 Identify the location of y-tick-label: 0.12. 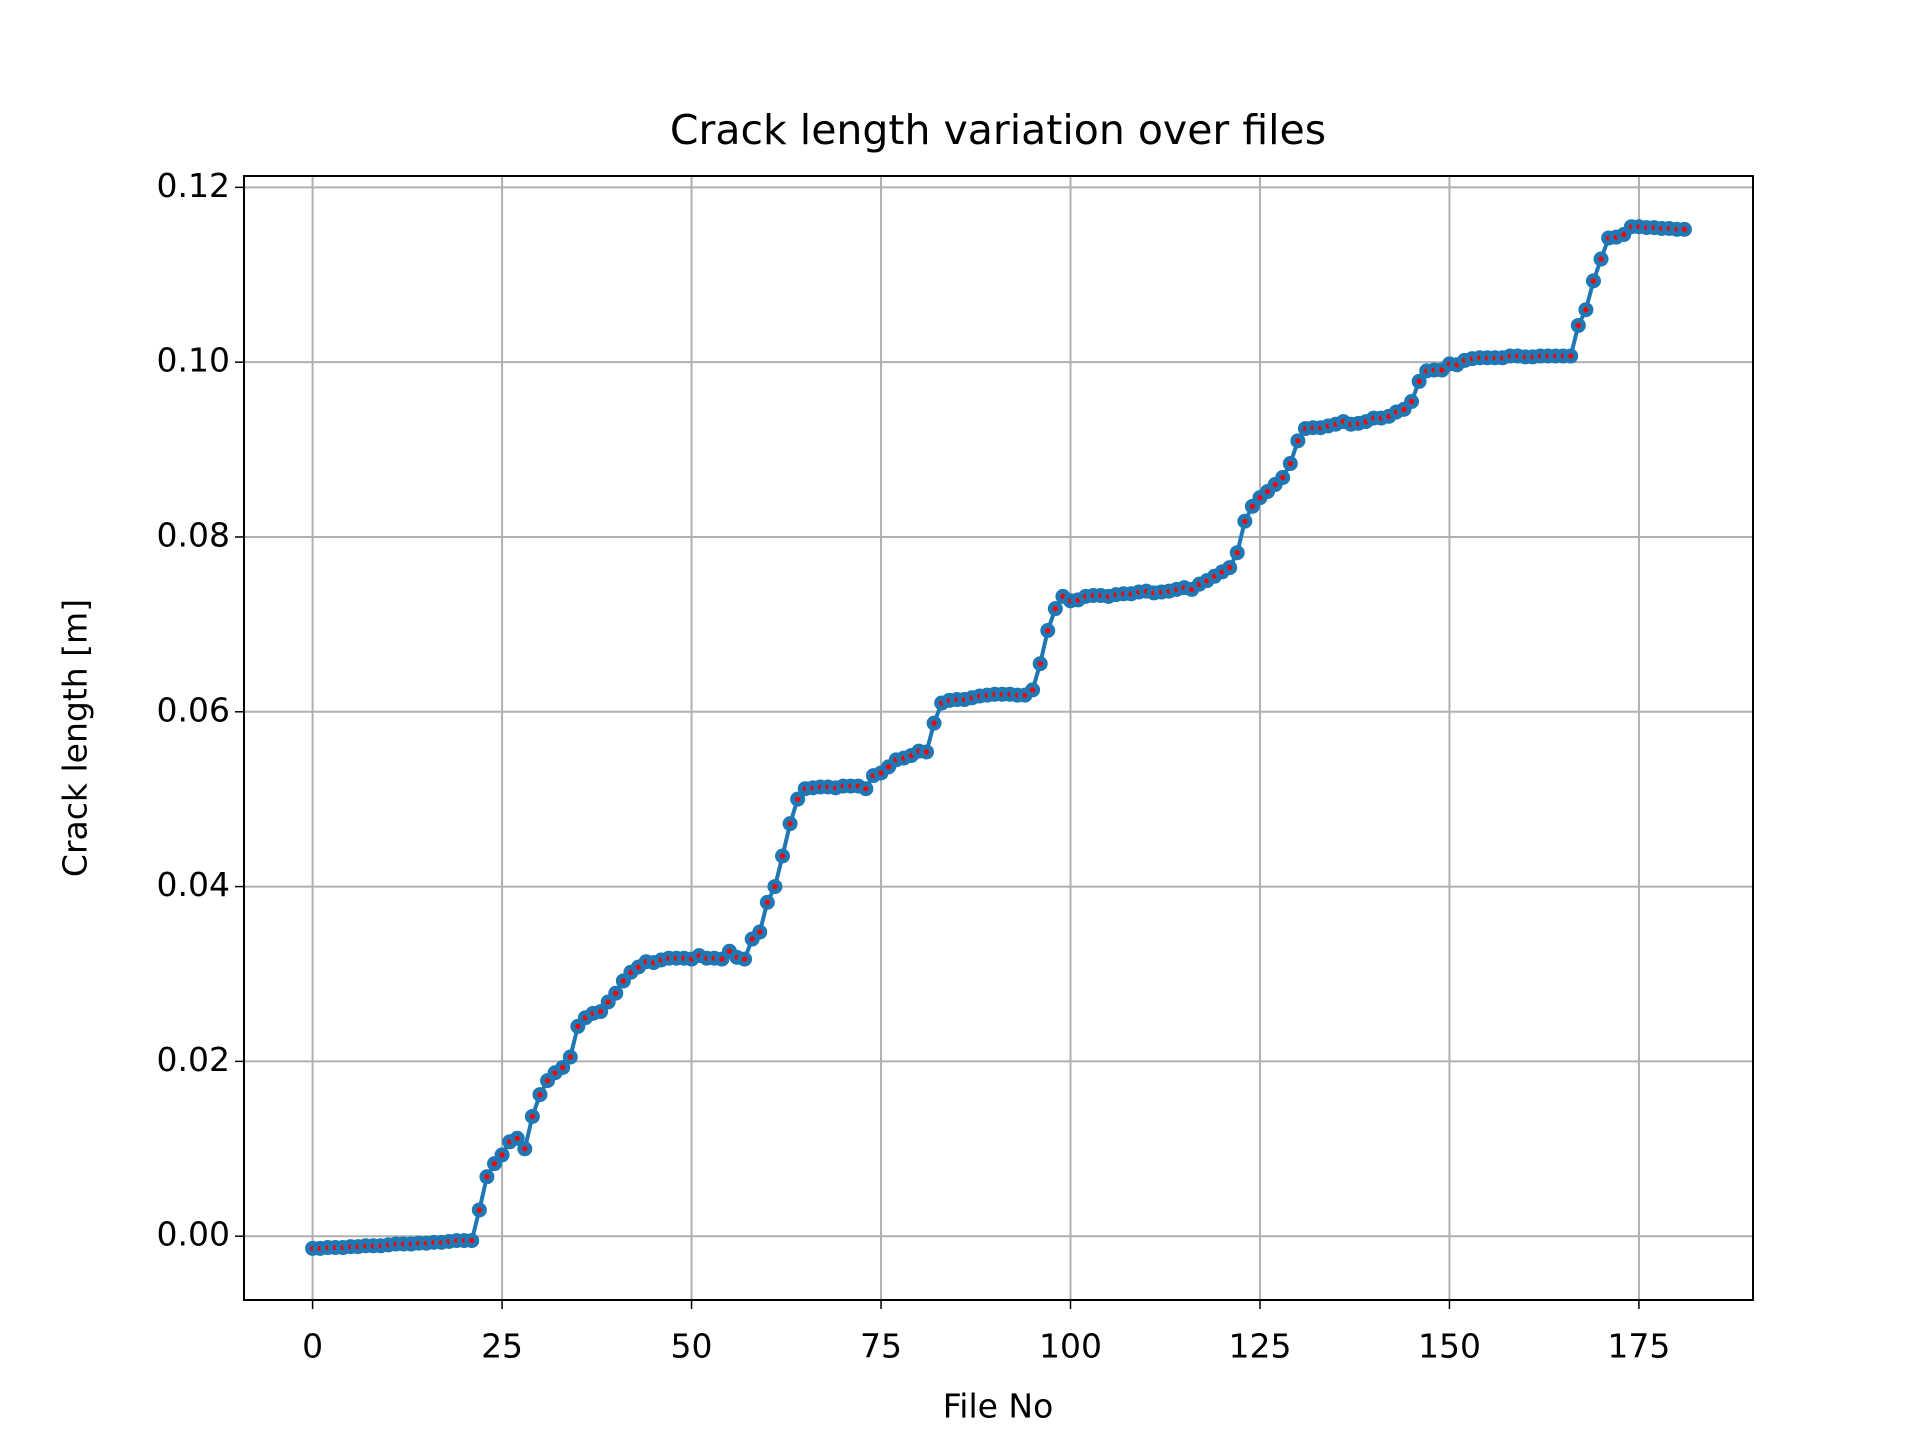
(193, 185).